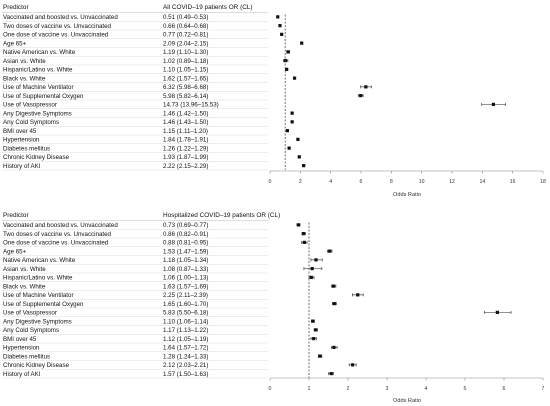 The width and height of the screenshot is (550, 406). Describe the element at coordinates (185, 140) in the screenshot. I see `odds-ratio-text: 1.84 (1.78–1.91)` at that location.